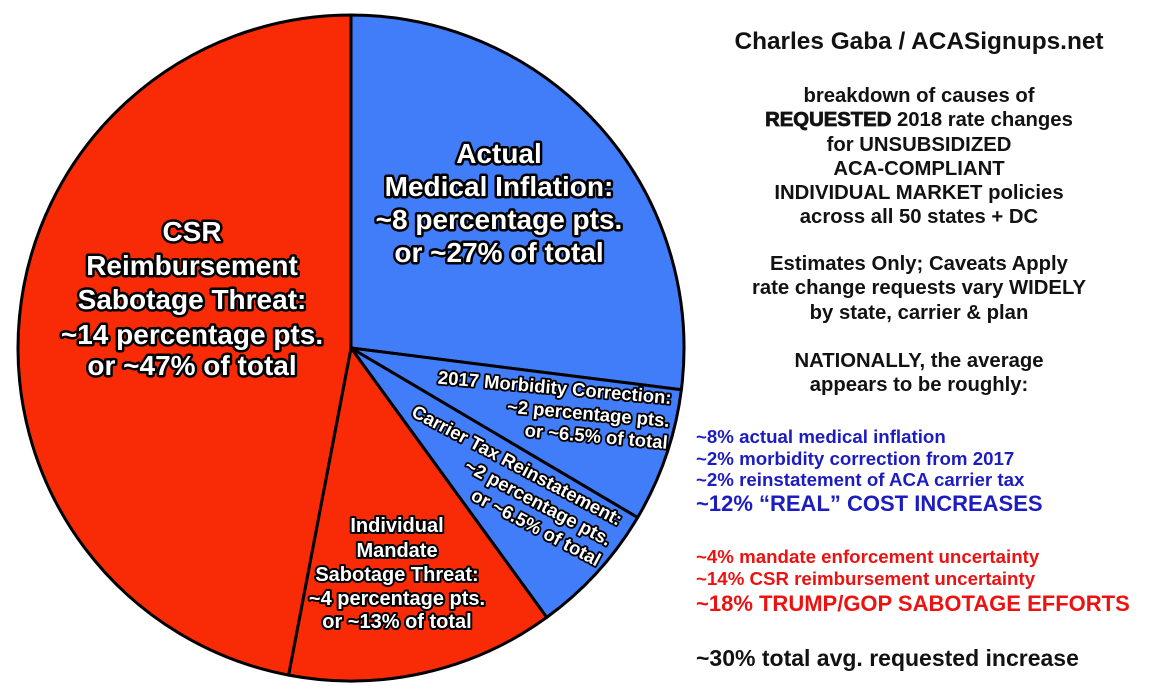 This screenshot has height=700, width=1150. Describe the element at coordinates (499, 186) in the screenshot. I see `svg-text: Medical Inflation:` at that location.